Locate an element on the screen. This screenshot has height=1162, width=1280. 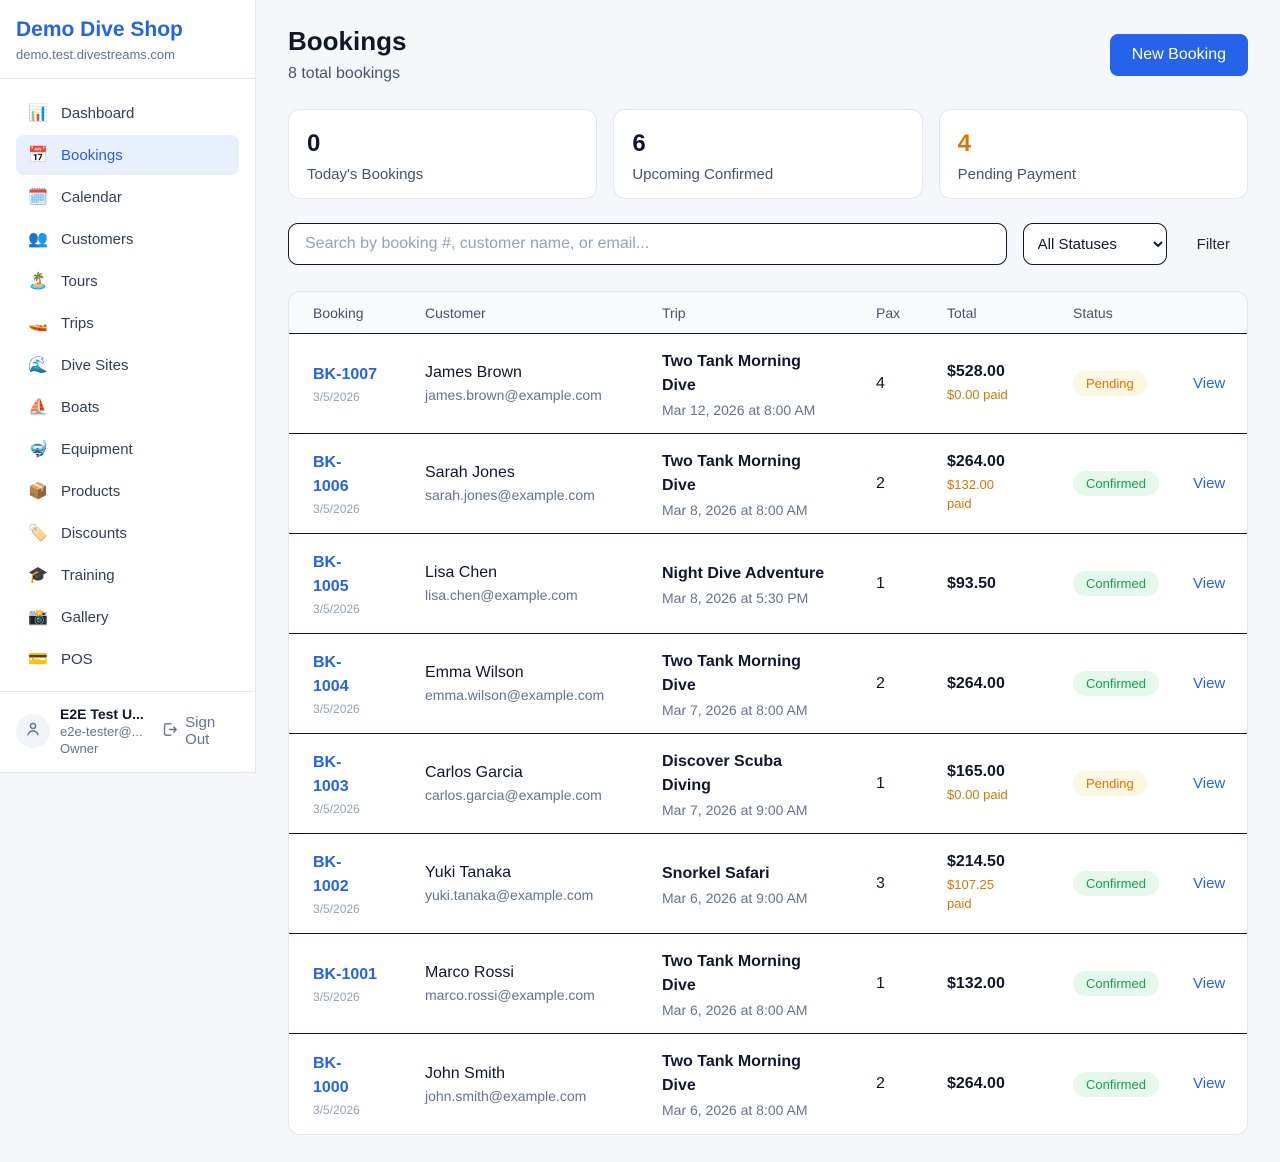
sidebar-item-label: Training is located at coordinates (88, 575).